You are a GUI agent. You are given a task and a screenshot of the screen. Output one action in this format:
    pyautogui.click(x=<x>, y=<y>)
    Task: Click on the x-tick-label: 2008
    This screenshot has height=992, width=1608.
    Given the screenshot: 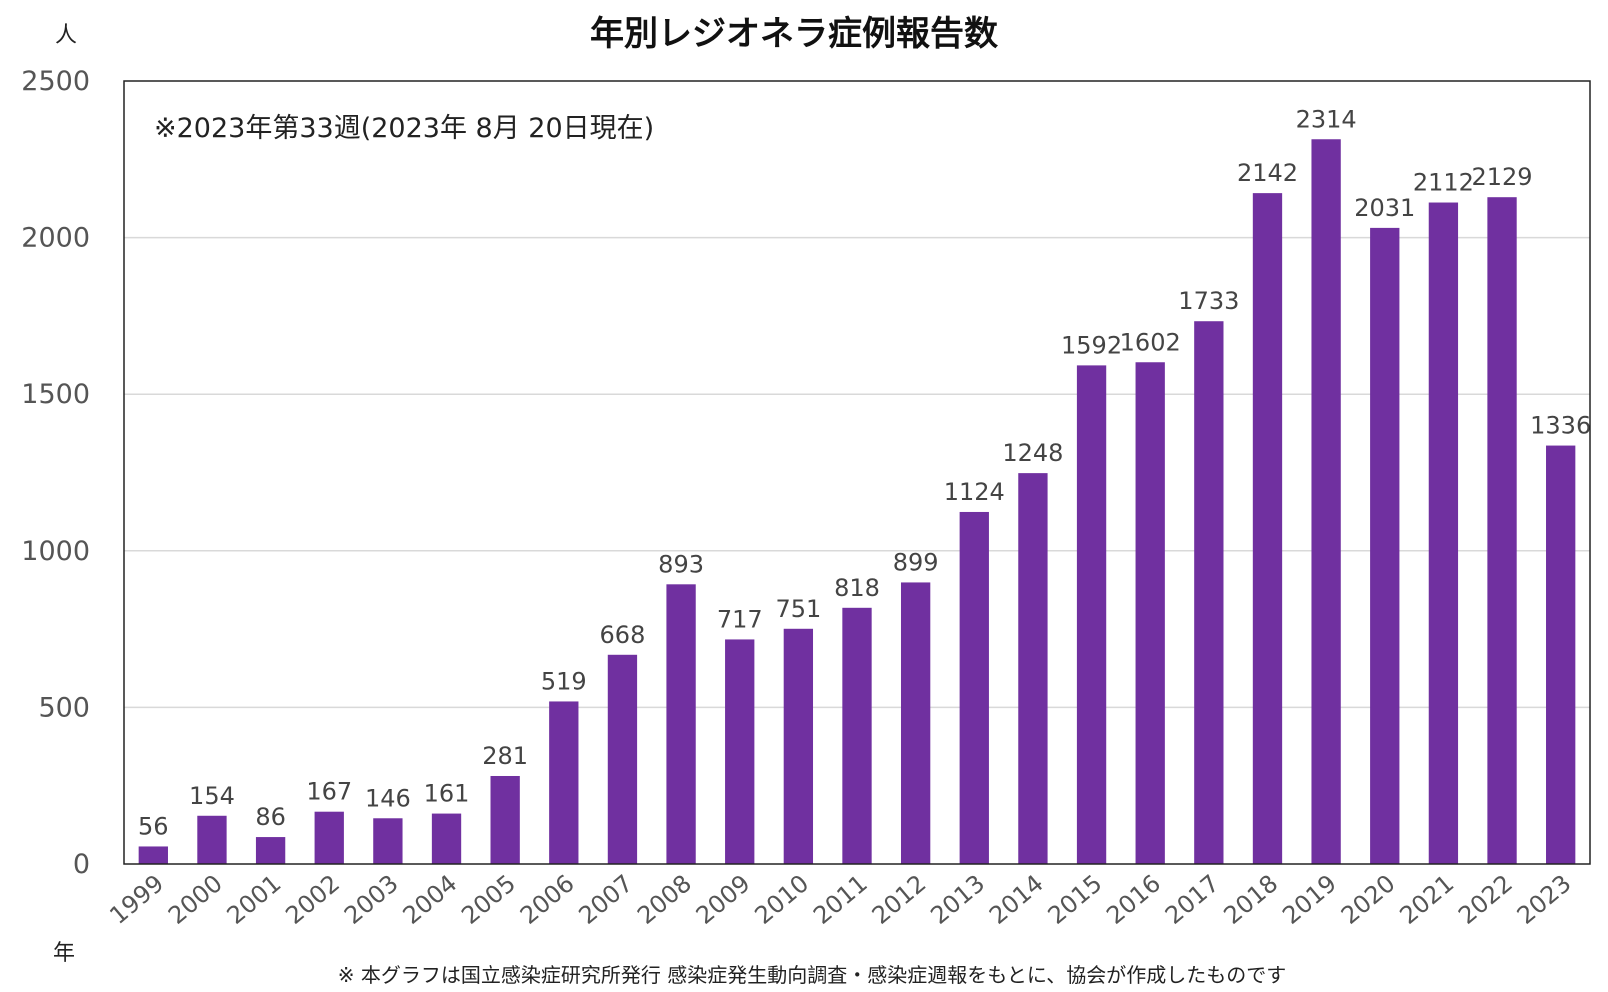 What is the action you would take?
    pyautogui.click(x=664, y=899)
    